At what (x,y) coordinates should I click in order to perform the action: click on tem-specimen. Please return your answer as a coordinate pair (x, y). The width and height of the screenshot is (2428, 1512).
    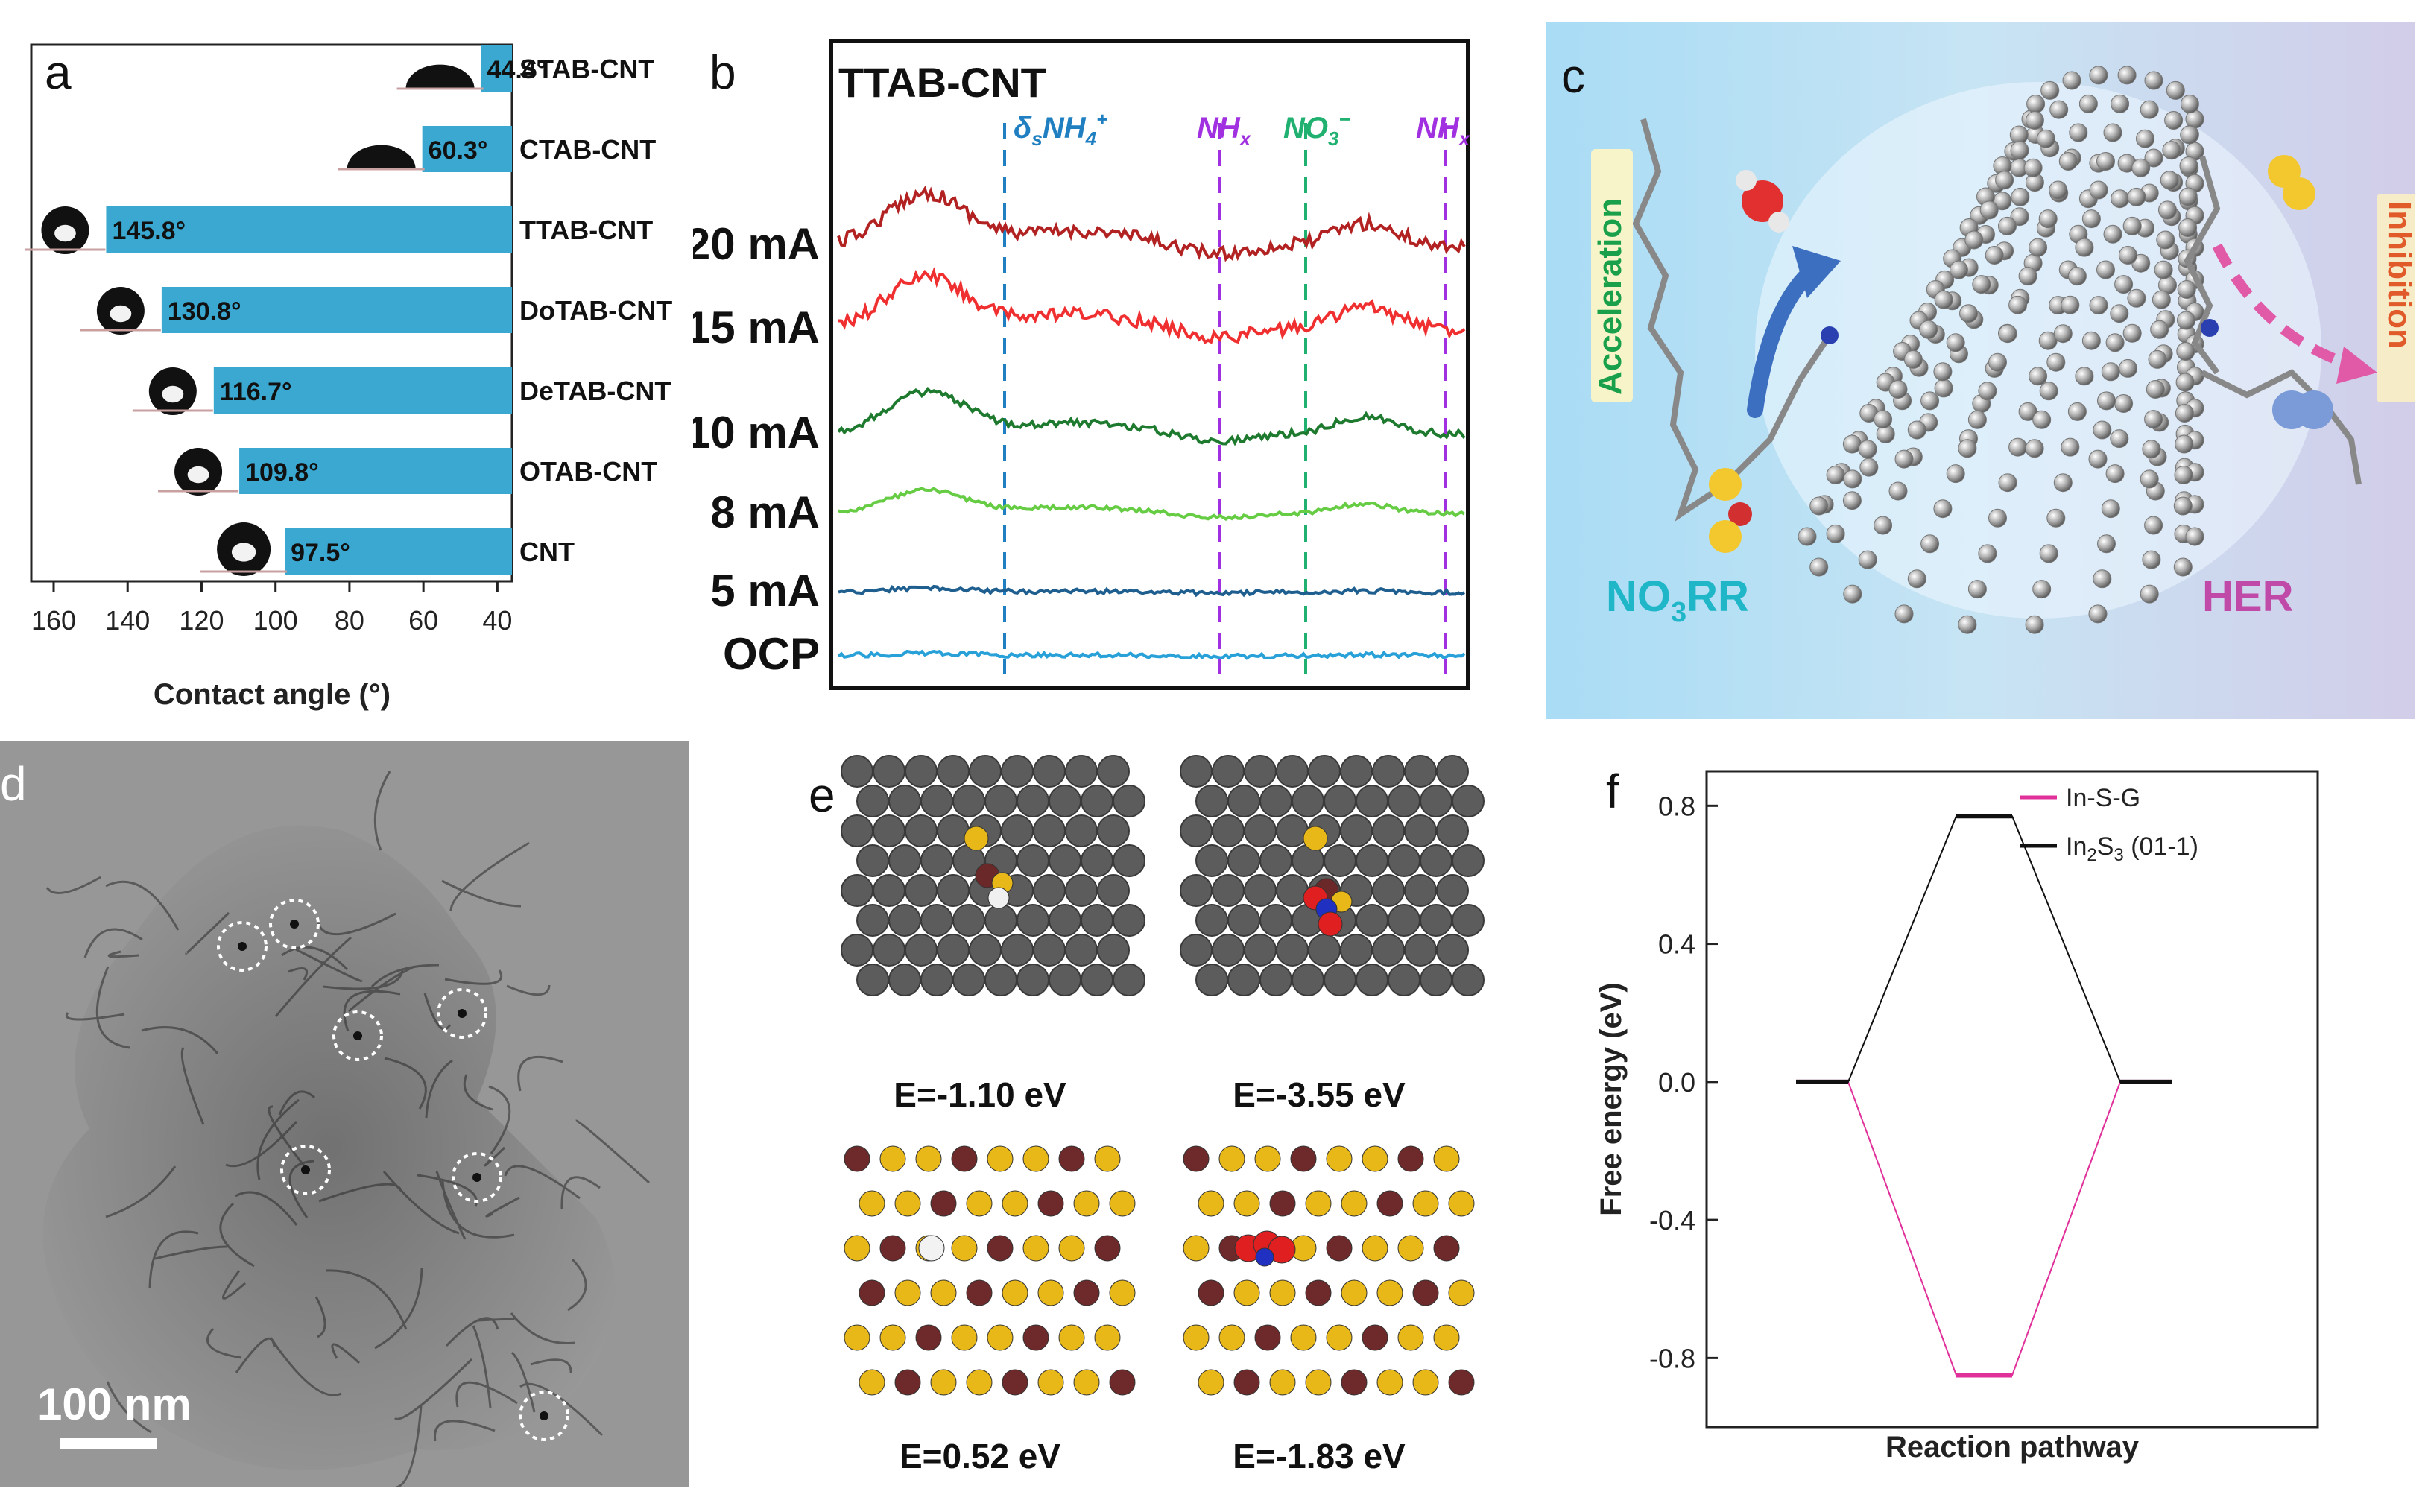
    Looking at the image, I should click on (329, 1147).